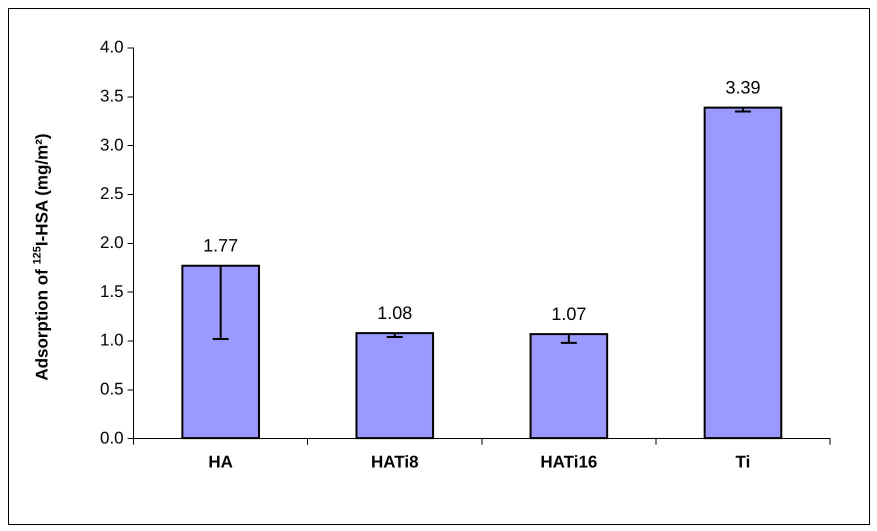 This screenshot has height=531, width=877. Describe the element at coordinates (112, 388) in the screenshot. I see `y-tick-label: 0.5` at that location.